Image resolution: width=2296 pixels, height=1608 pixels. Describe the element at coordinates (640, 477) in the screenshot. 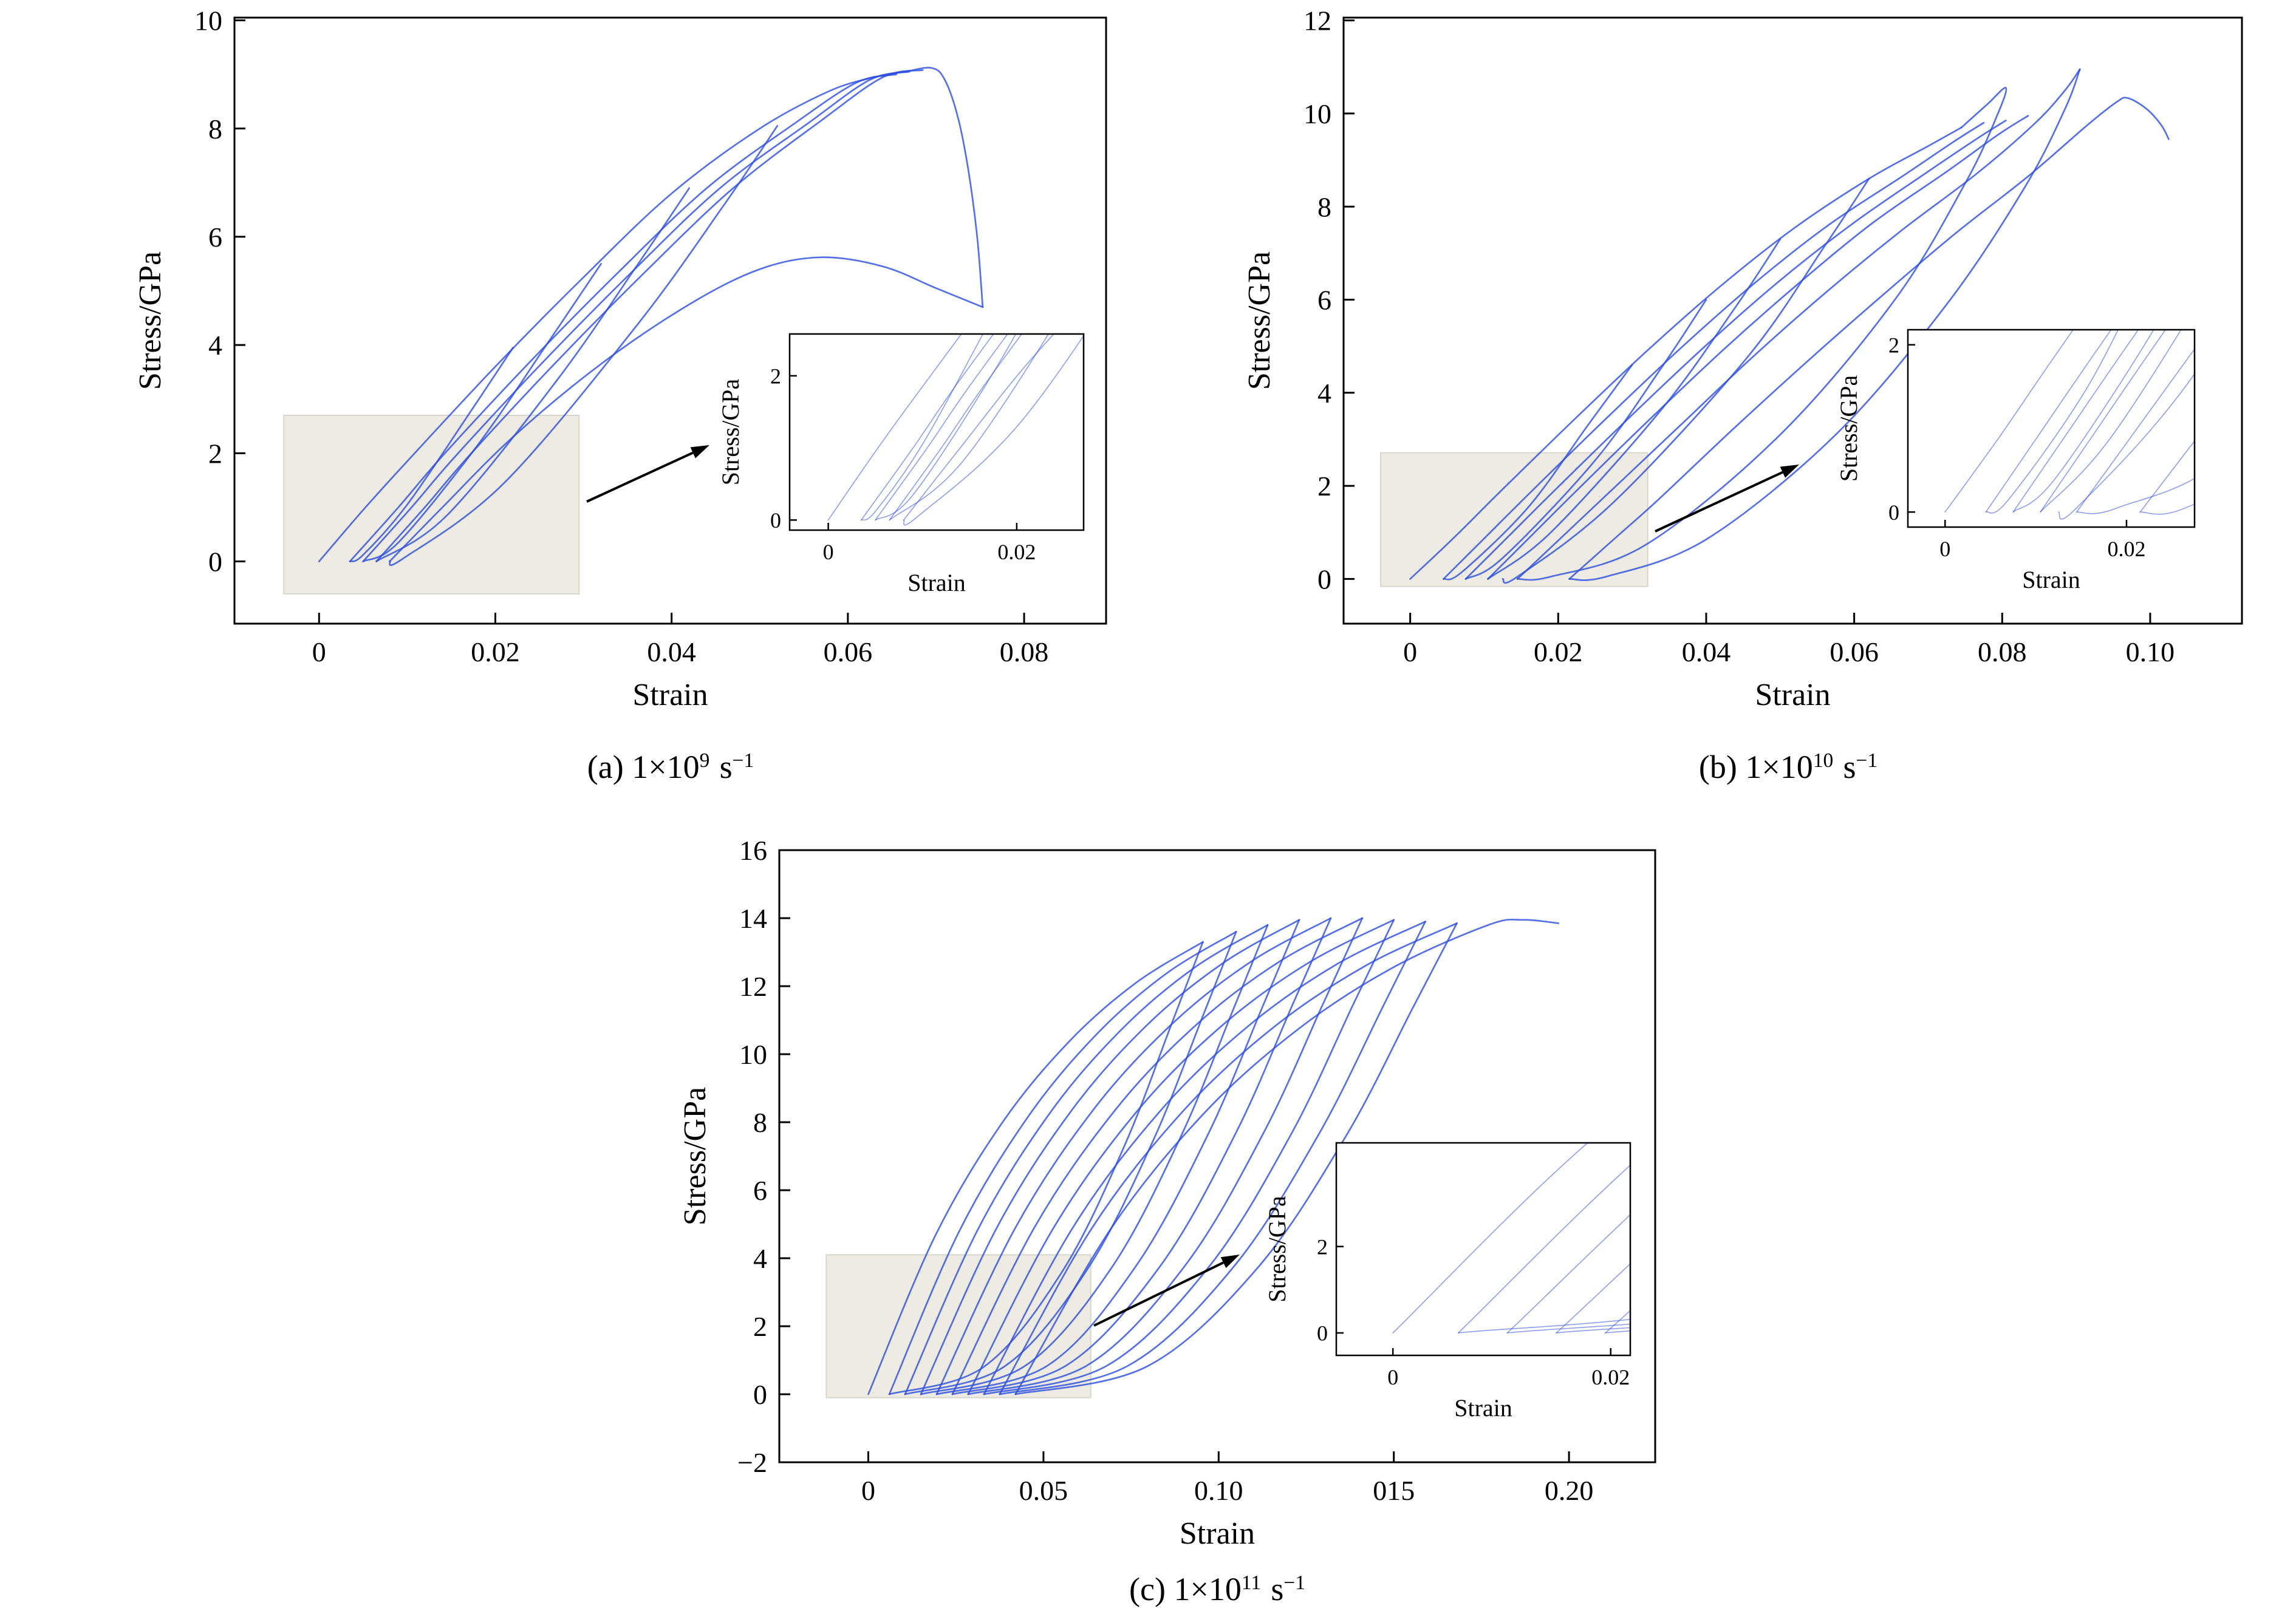

I see `zoom-arrow-a` at that location.